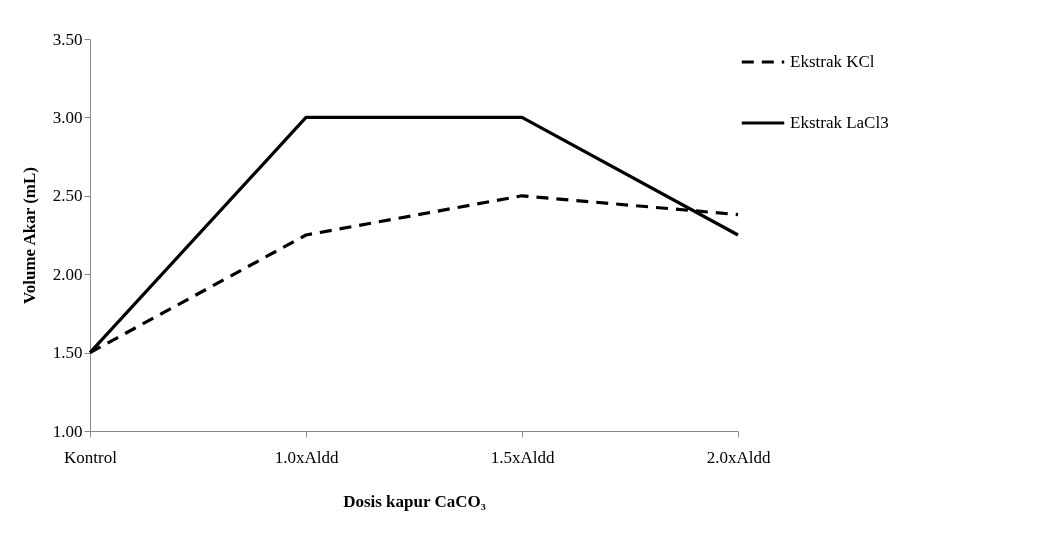 This screenshot has height=547, width=1038. What do you see at coordinates (67, 39) in the screenshot?
I see `y-tick-label: 3.50` at bounding box center [67, 39].